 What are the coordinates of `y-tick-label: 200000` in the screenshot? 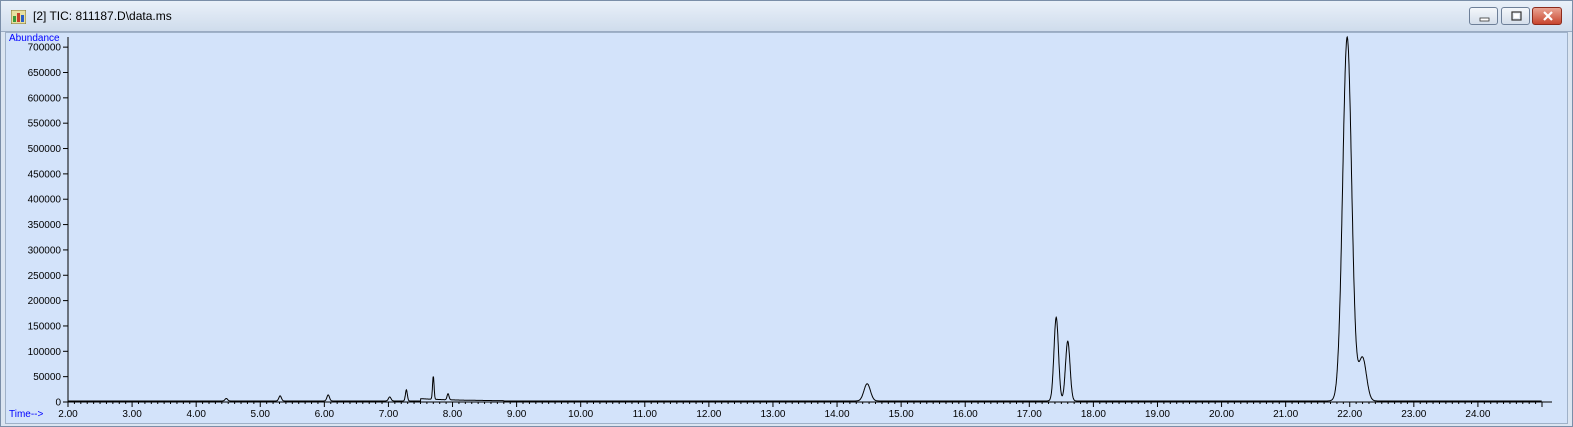 It's located at (45, 301).